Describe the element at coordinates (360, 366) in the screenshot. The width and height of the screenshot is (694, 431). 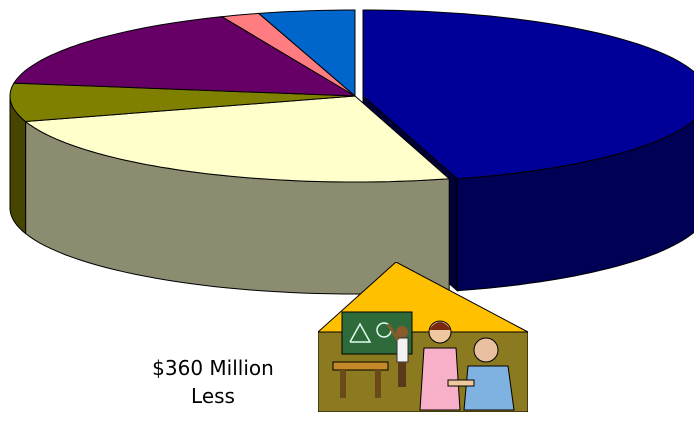
I see `desk-shape` at that location.